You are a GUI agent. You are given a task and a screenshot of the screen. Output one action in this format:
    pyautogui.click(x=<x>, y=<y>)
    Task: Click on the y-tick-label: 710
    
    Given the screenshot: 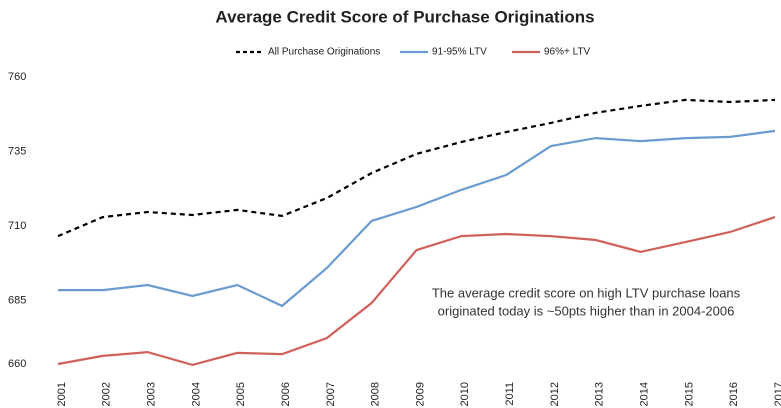 What is the action you would take?
    pyautogui.click(x=17, y=226)
    